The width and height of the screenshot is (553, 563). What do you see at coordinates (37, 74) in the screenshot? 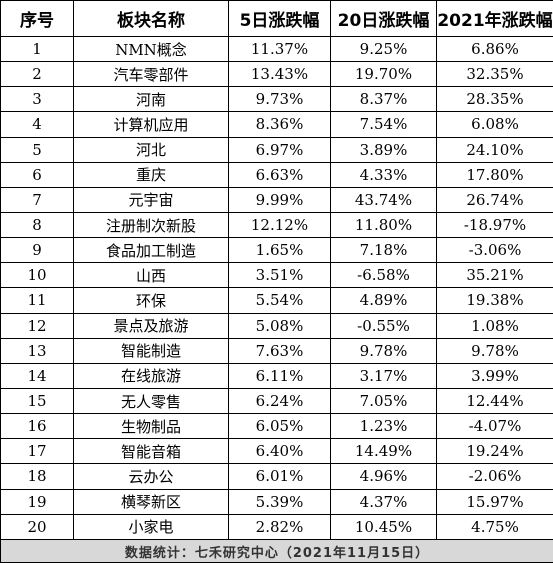
I see `row-index-cell: 2` at bounding box center [37, 74].